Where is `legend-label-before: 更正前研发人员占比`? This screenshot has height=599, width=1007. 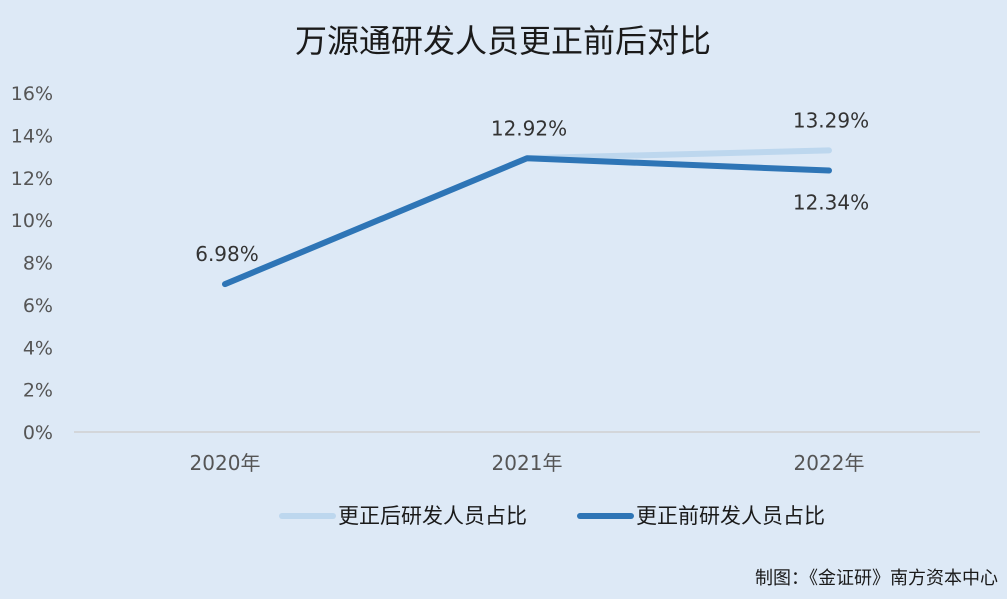
legend-label-before: 更正前研发人员占比 is located at coordinates (730, 516).